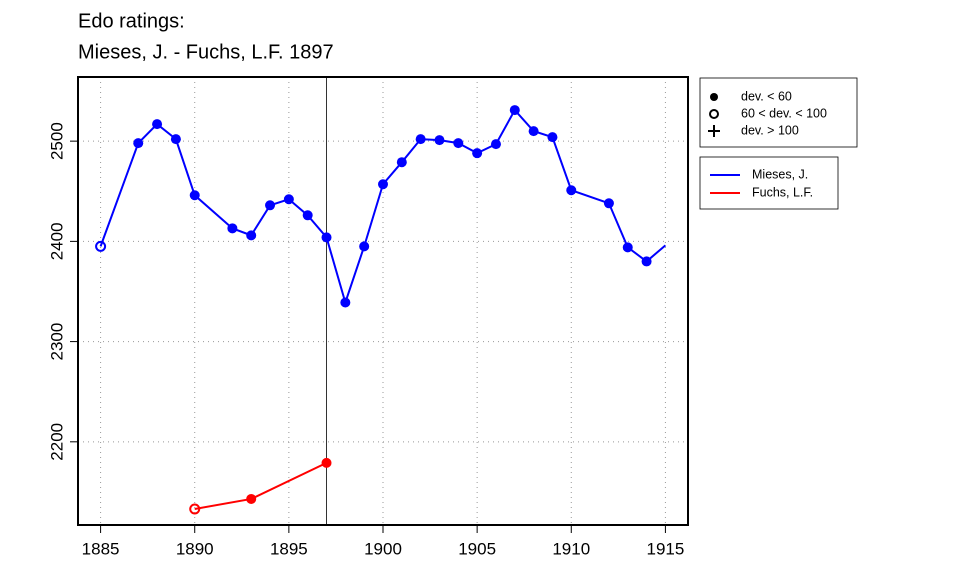 Image resolution: width=960 pixels, height=576 pixels. Describe the element at coordinates (131, 21) in the screenshot. I see `chart-title: Edo ratings:` at that location.